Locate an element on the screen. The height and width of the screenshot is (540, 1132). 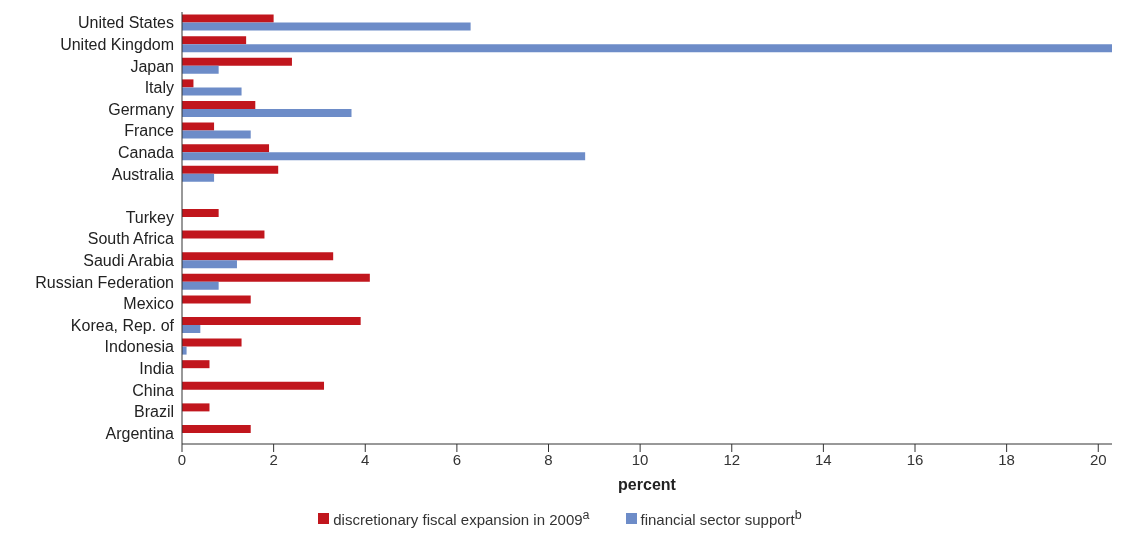
x-tick-label: 8 is located at coordinates (548, 459).